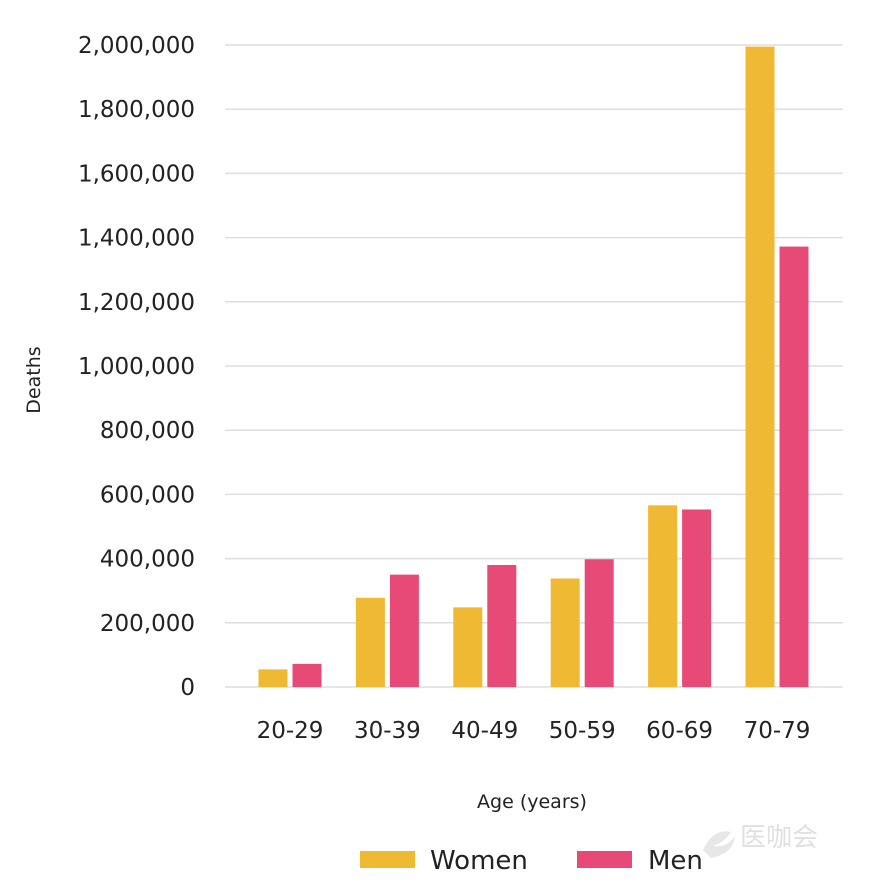  What do you see at coordinates (777, 731) in the screenshot?
I see `x-tick-label: 70-79` at bounding box center [777, 731].